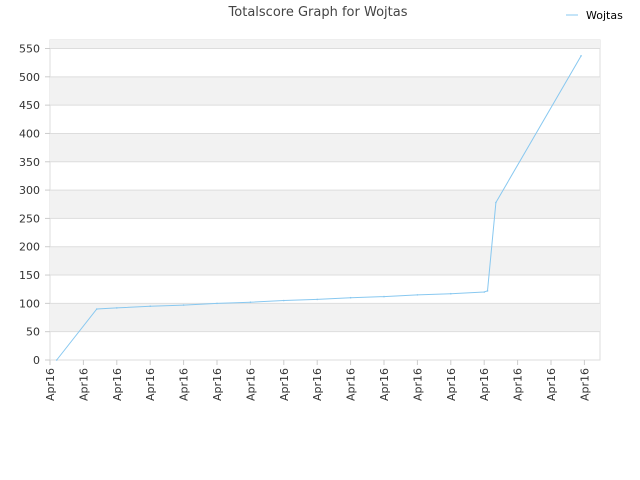  What do you see at coordinates (29, 303) in the screenshot?
I see `y-tick-label: 100` at bounding box center [29, 303].